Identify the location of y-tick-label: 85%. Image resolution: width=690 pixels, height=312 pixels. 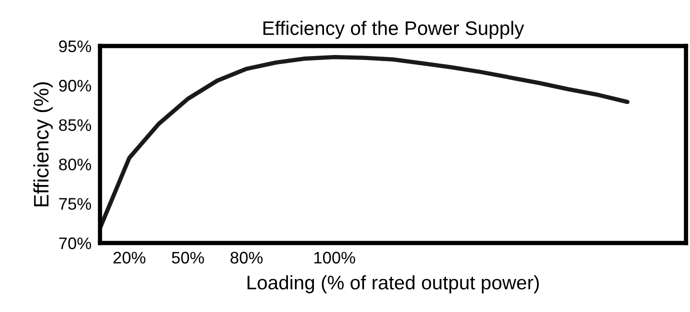
(75, 125).